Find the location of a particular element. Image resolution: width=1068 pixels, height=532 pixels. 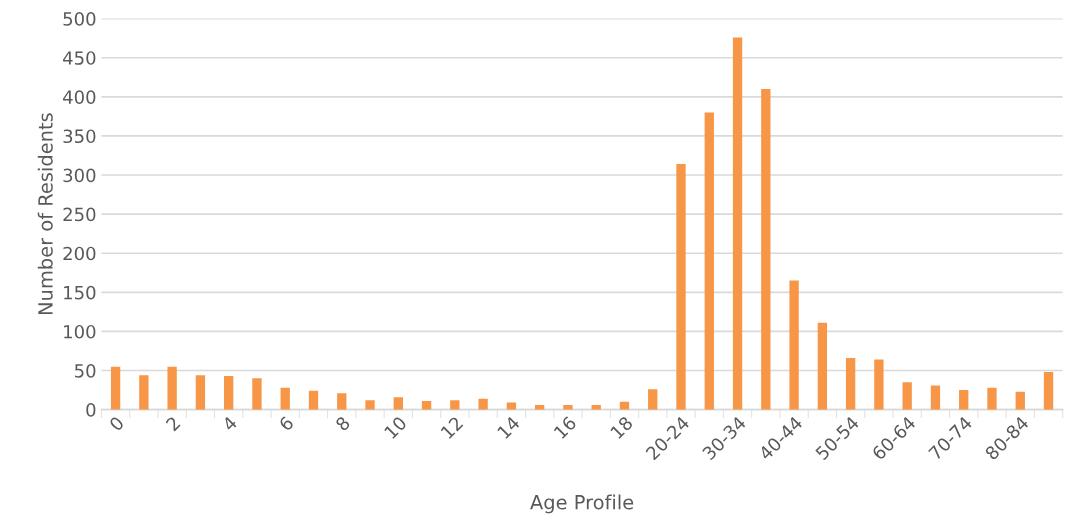

y-axis-title: Number of Residents is located at coordinates (45, 214).